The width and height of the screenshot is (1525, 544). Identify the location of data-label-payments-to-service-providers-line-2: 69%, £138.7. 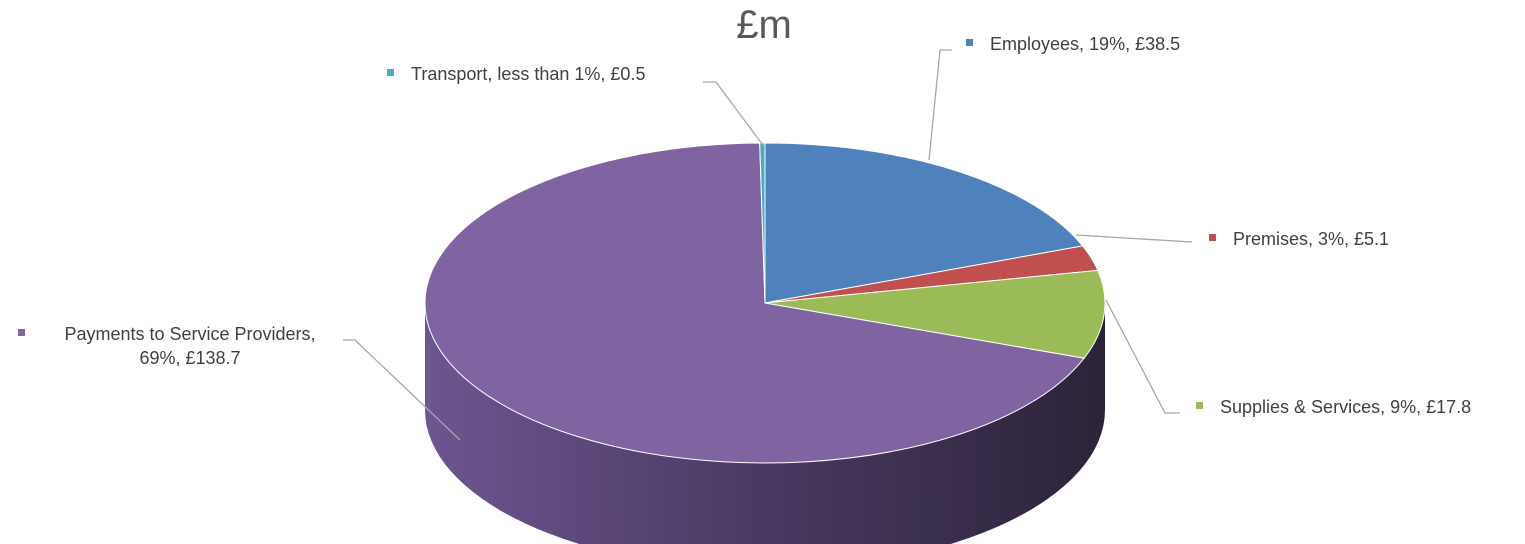
(189, 358).